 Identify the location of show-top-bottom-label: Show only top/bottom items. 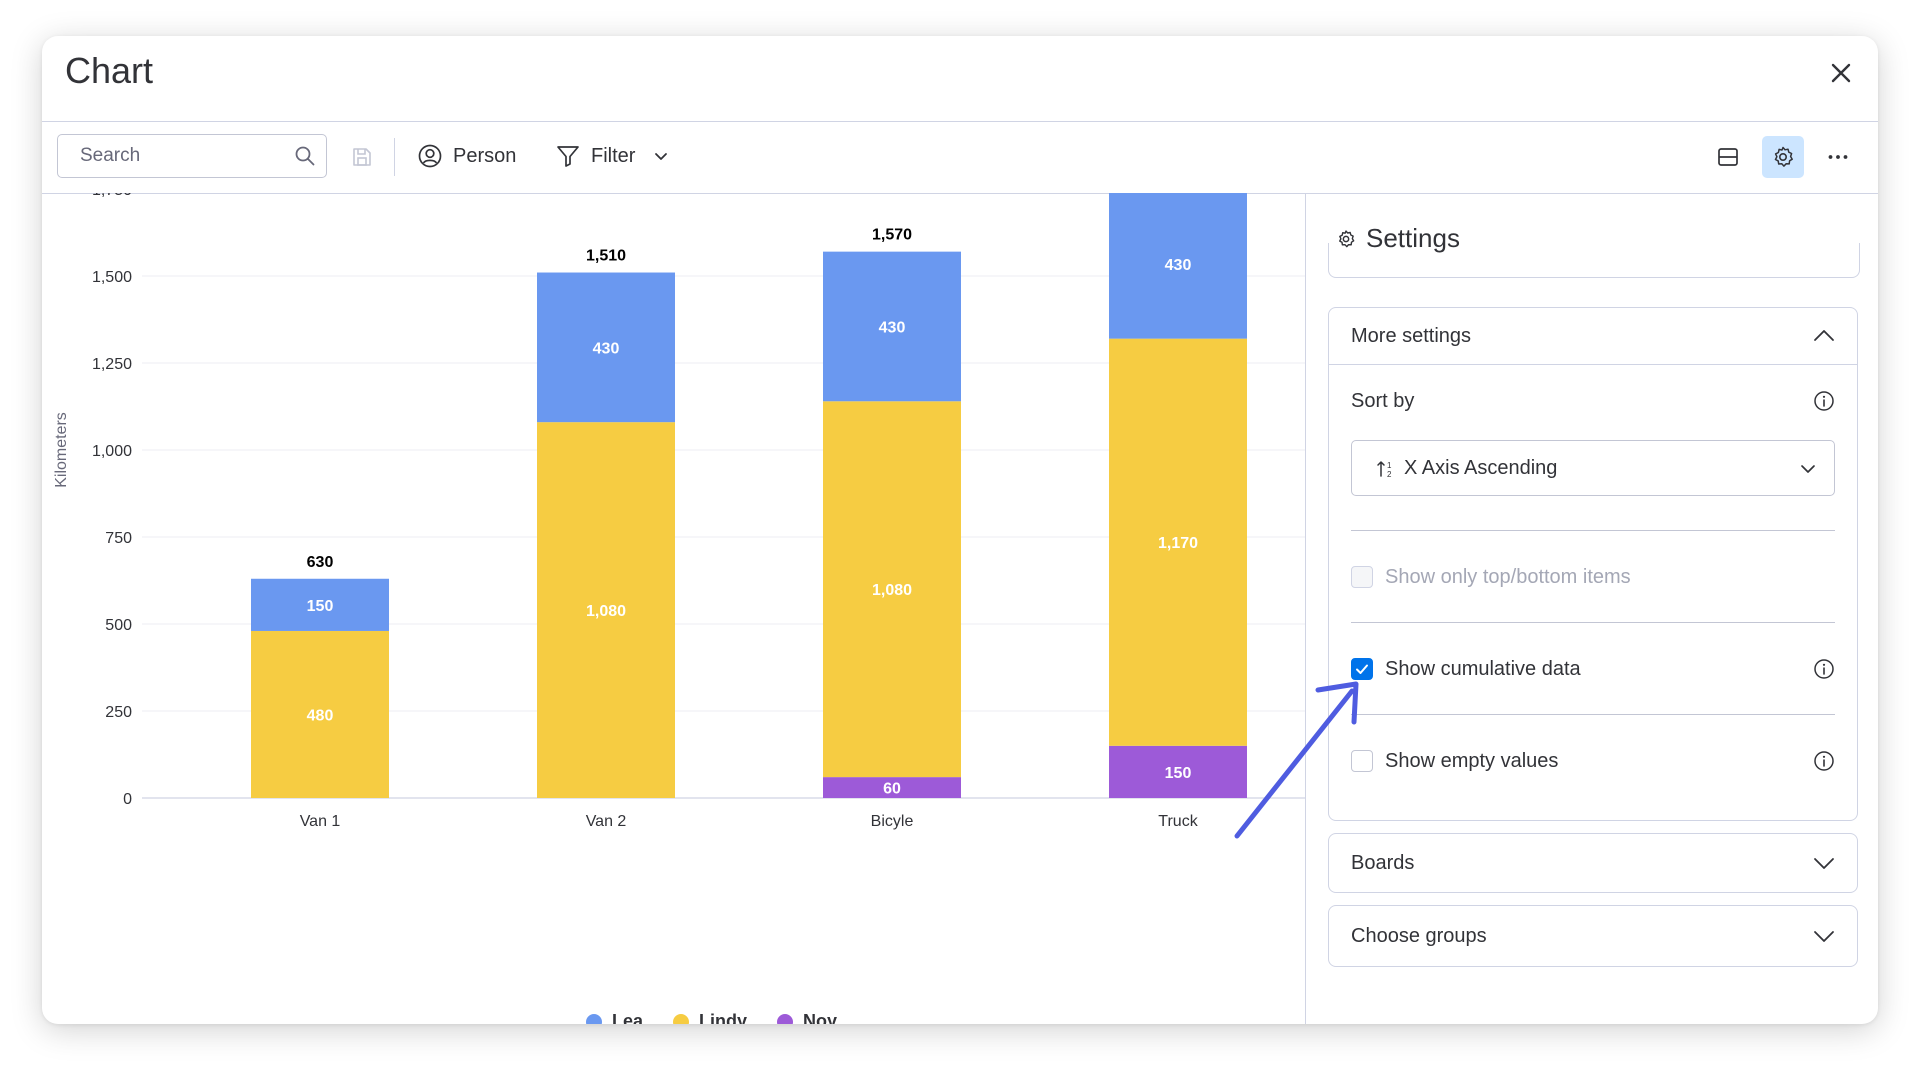
(1508, 576).